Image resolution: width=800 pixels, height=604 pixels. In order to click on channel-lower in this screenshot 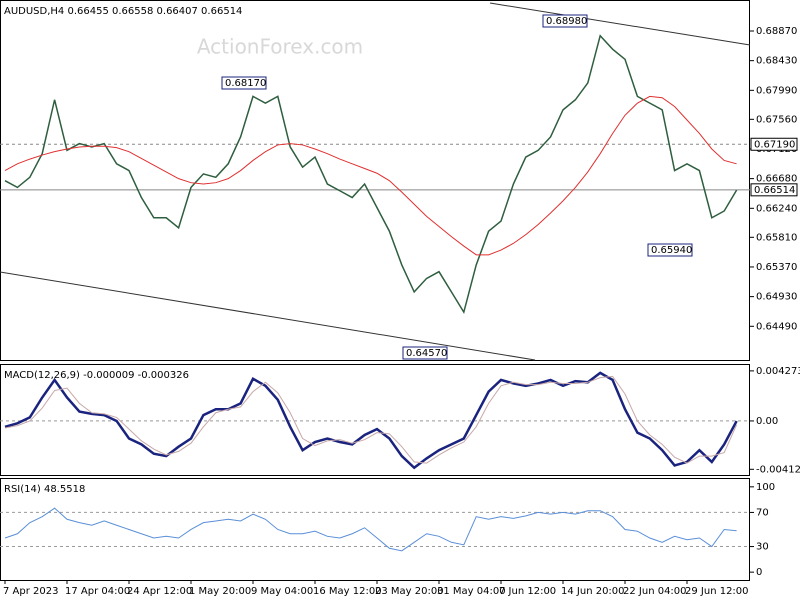, I will do `click(268, 316)`.